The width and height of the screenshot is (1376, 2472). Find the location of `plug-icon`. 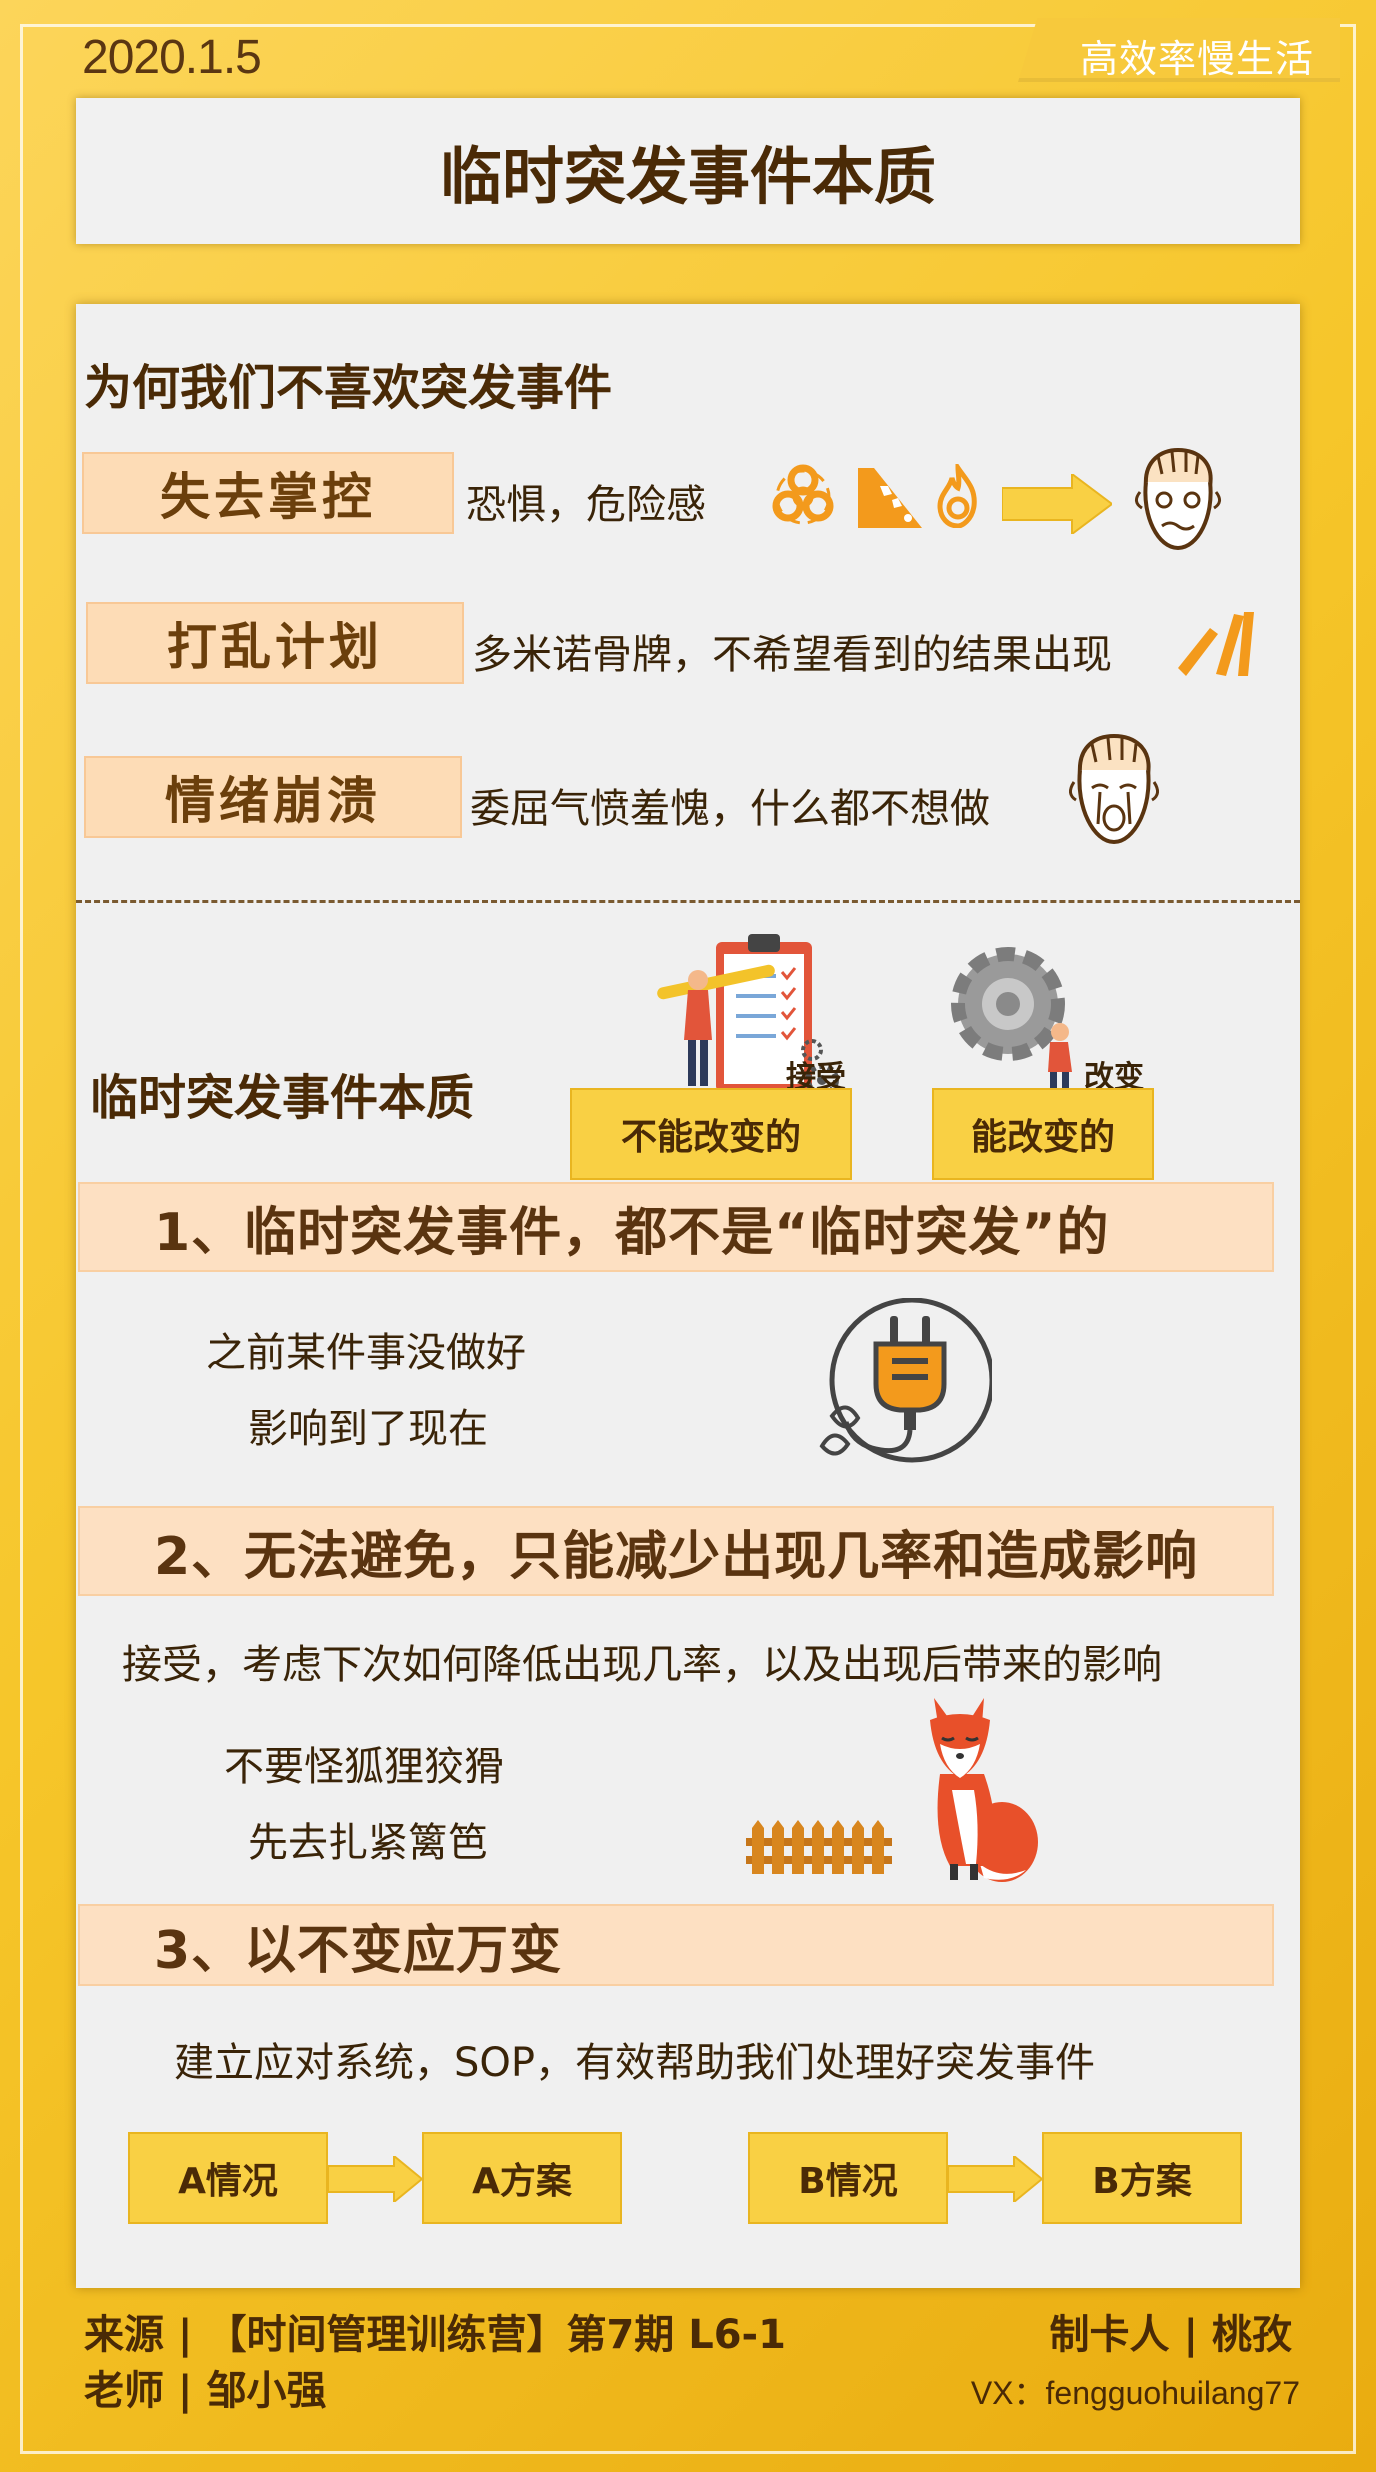

plug-icon is located at coordinates (902, 1383).